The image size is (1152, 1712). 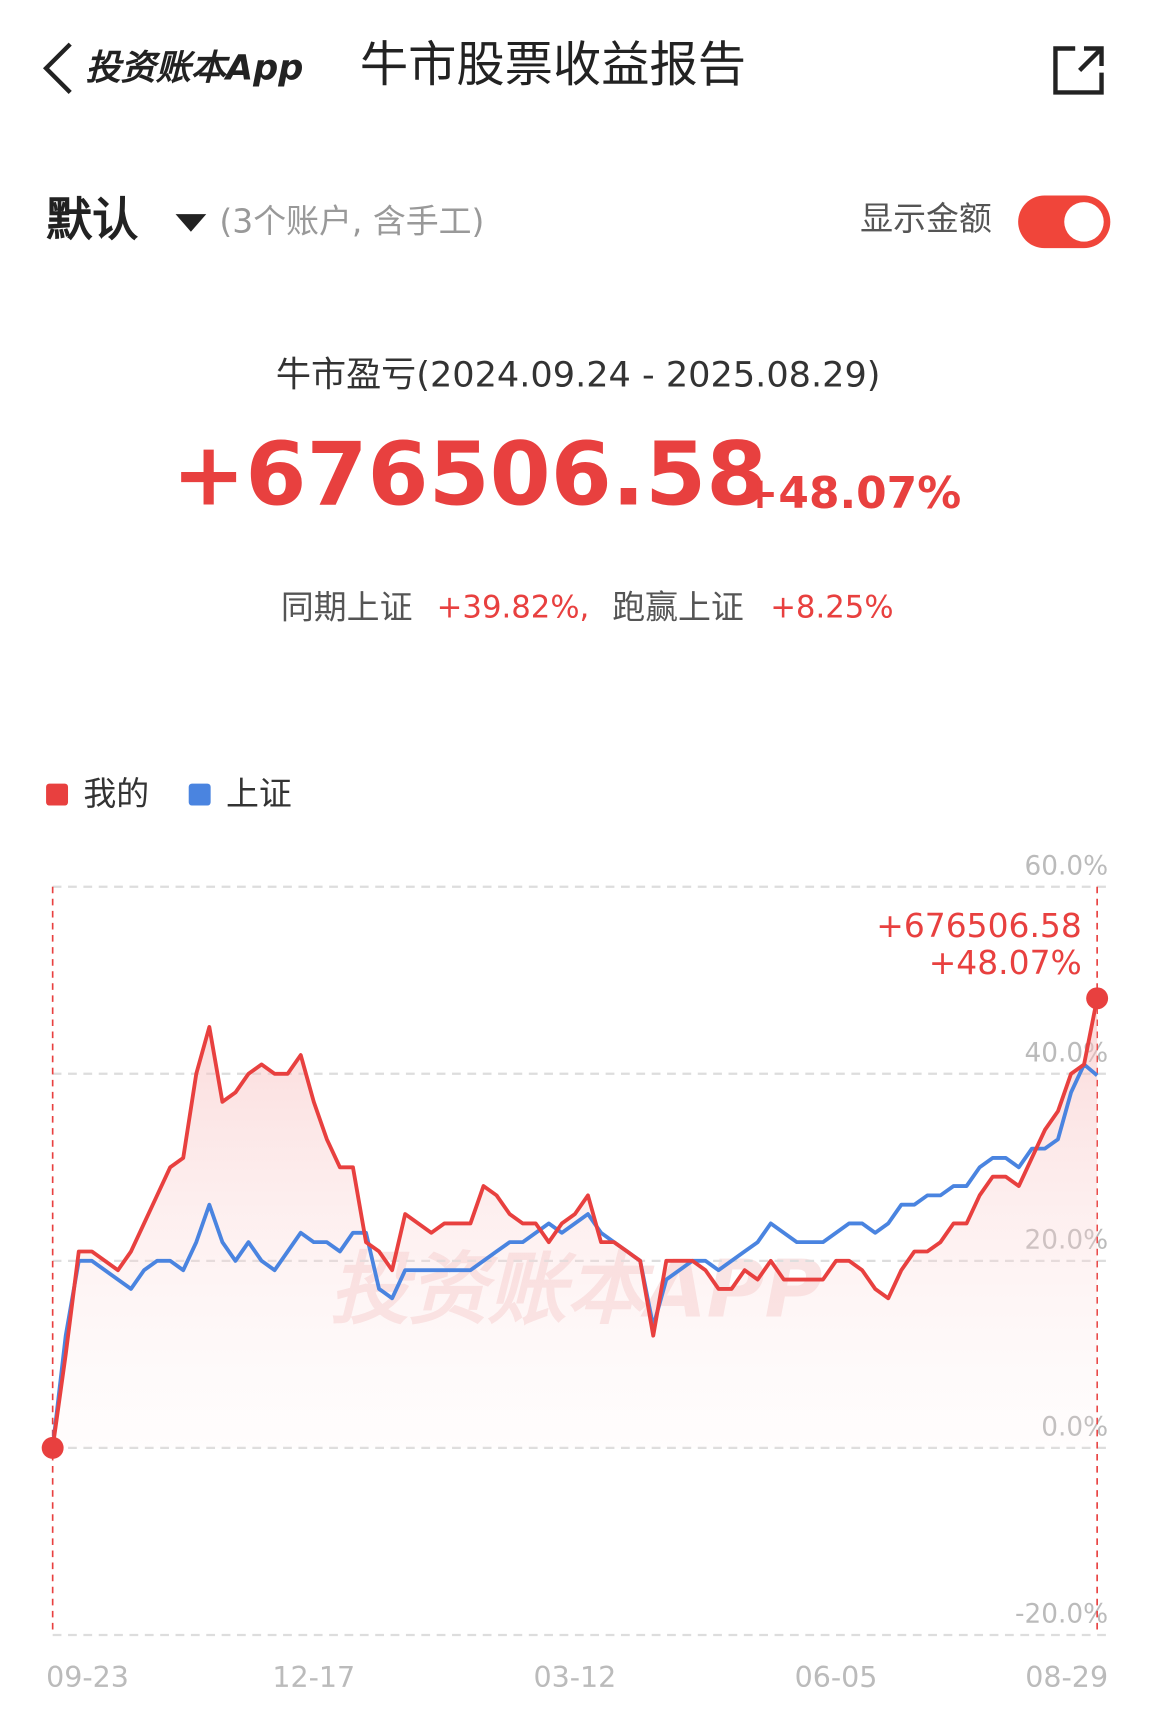 I want to click on share-button, so click(x=1078, y=70).